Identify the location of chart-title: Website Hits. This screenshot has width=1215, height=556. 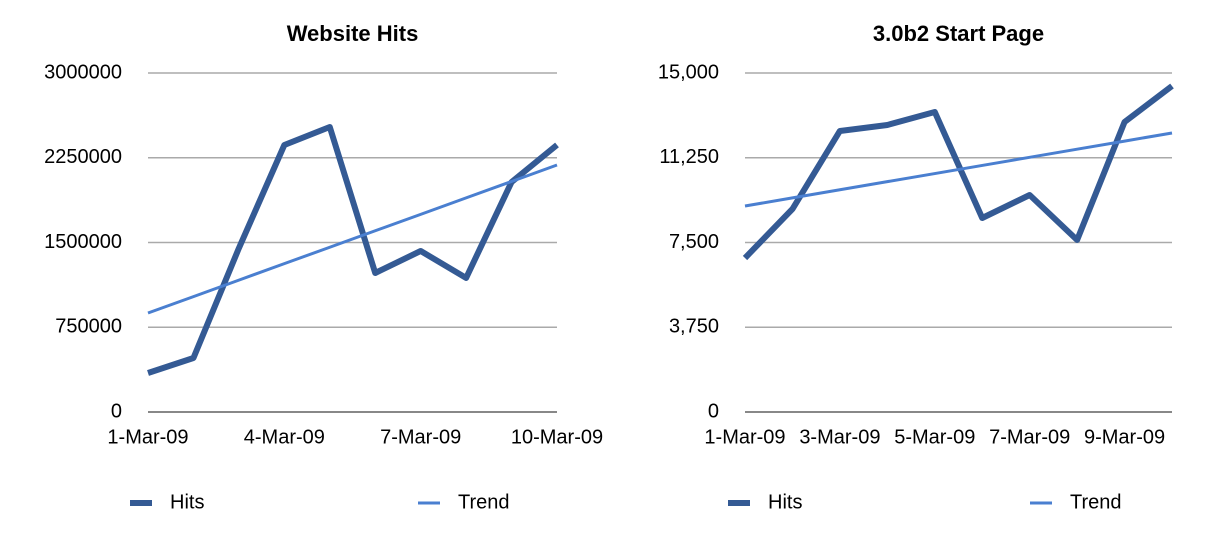
(353, 33).